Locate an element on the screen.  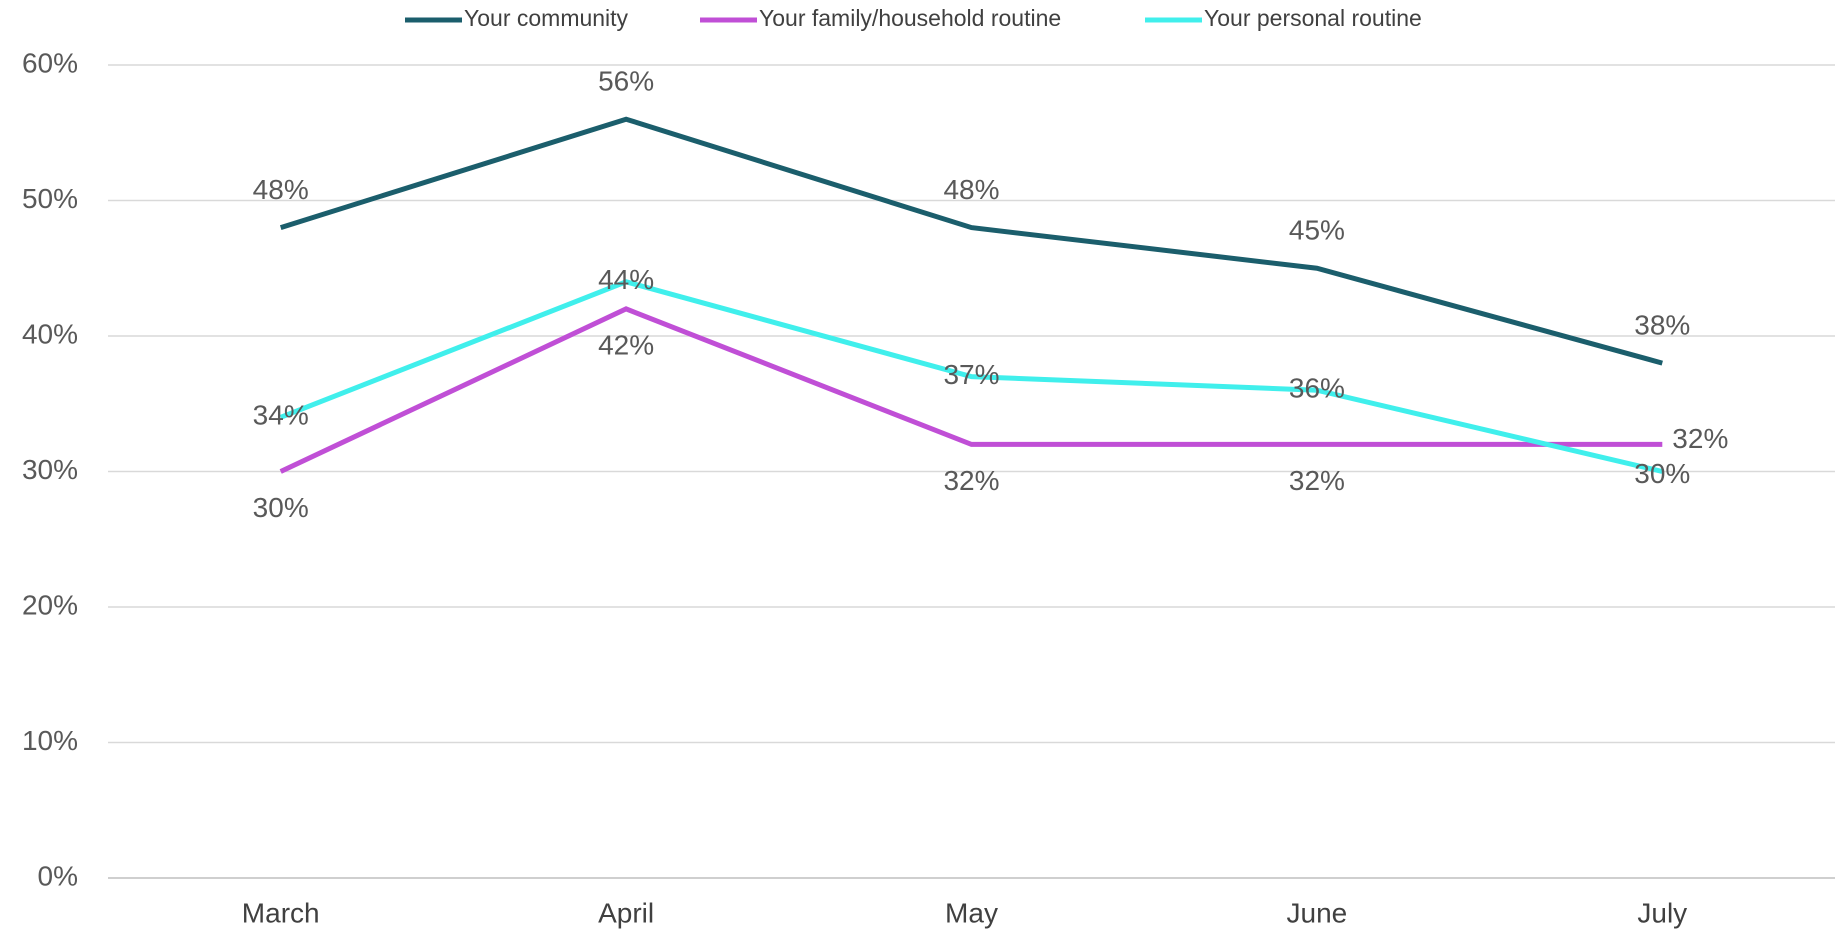
data-label: 56% is located at coordinates (626, 81).